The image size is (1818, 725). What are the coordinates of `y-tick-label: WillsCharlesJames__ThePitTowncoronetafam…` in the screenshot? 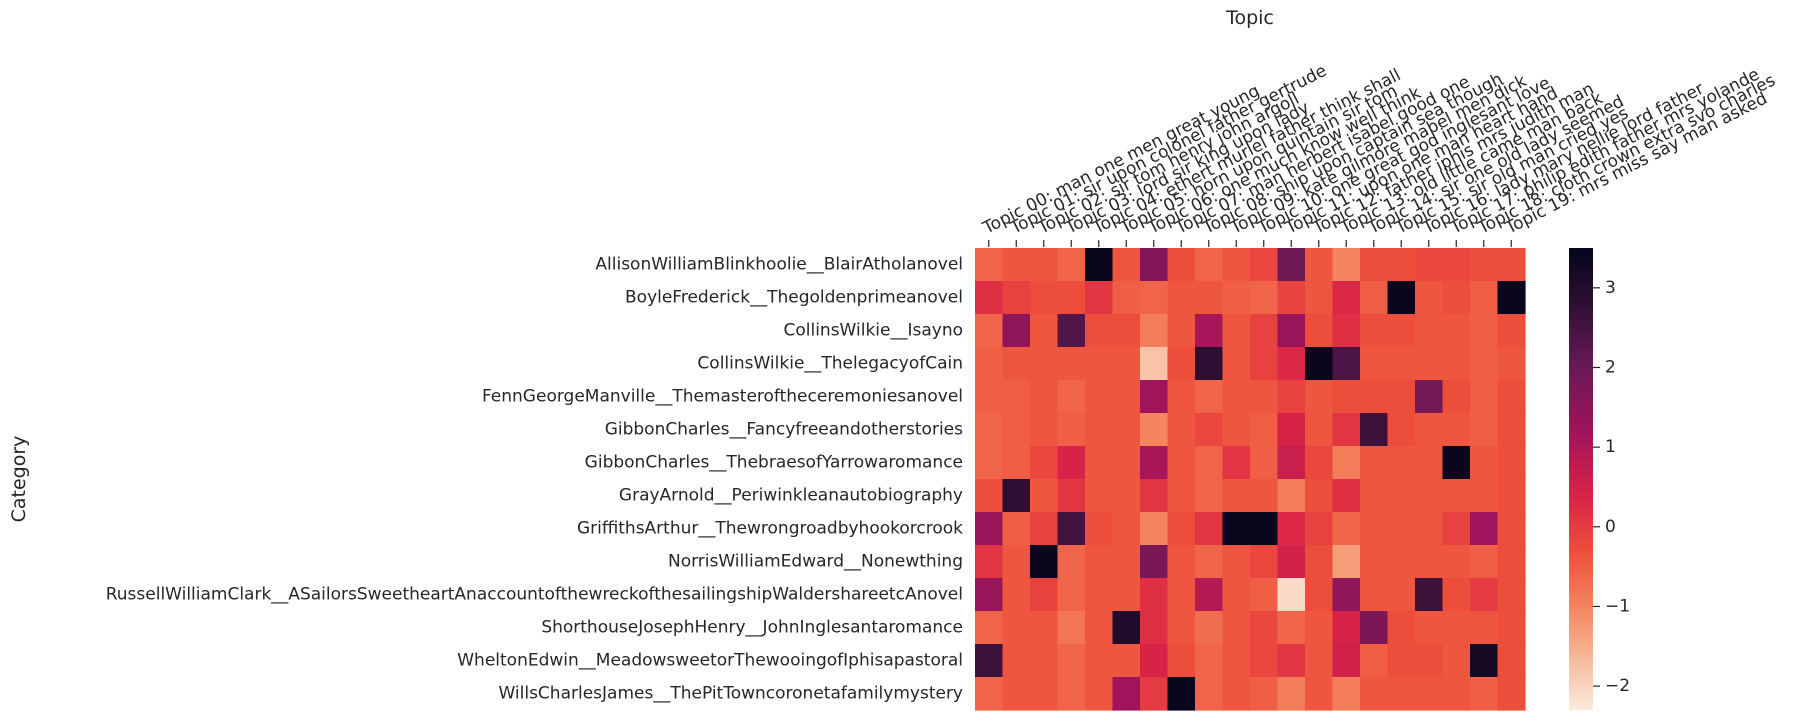 It's located at (730, 694).